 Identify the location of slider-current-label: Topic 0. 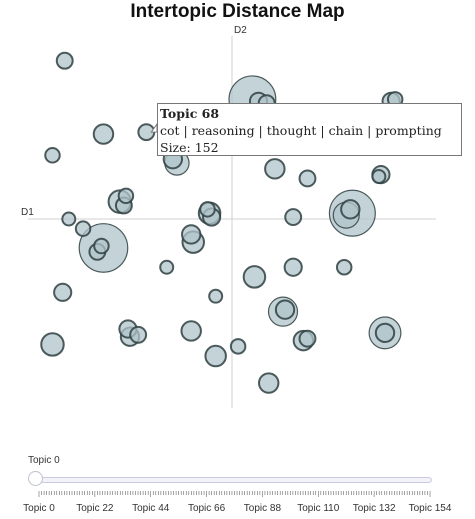
(44, 460).